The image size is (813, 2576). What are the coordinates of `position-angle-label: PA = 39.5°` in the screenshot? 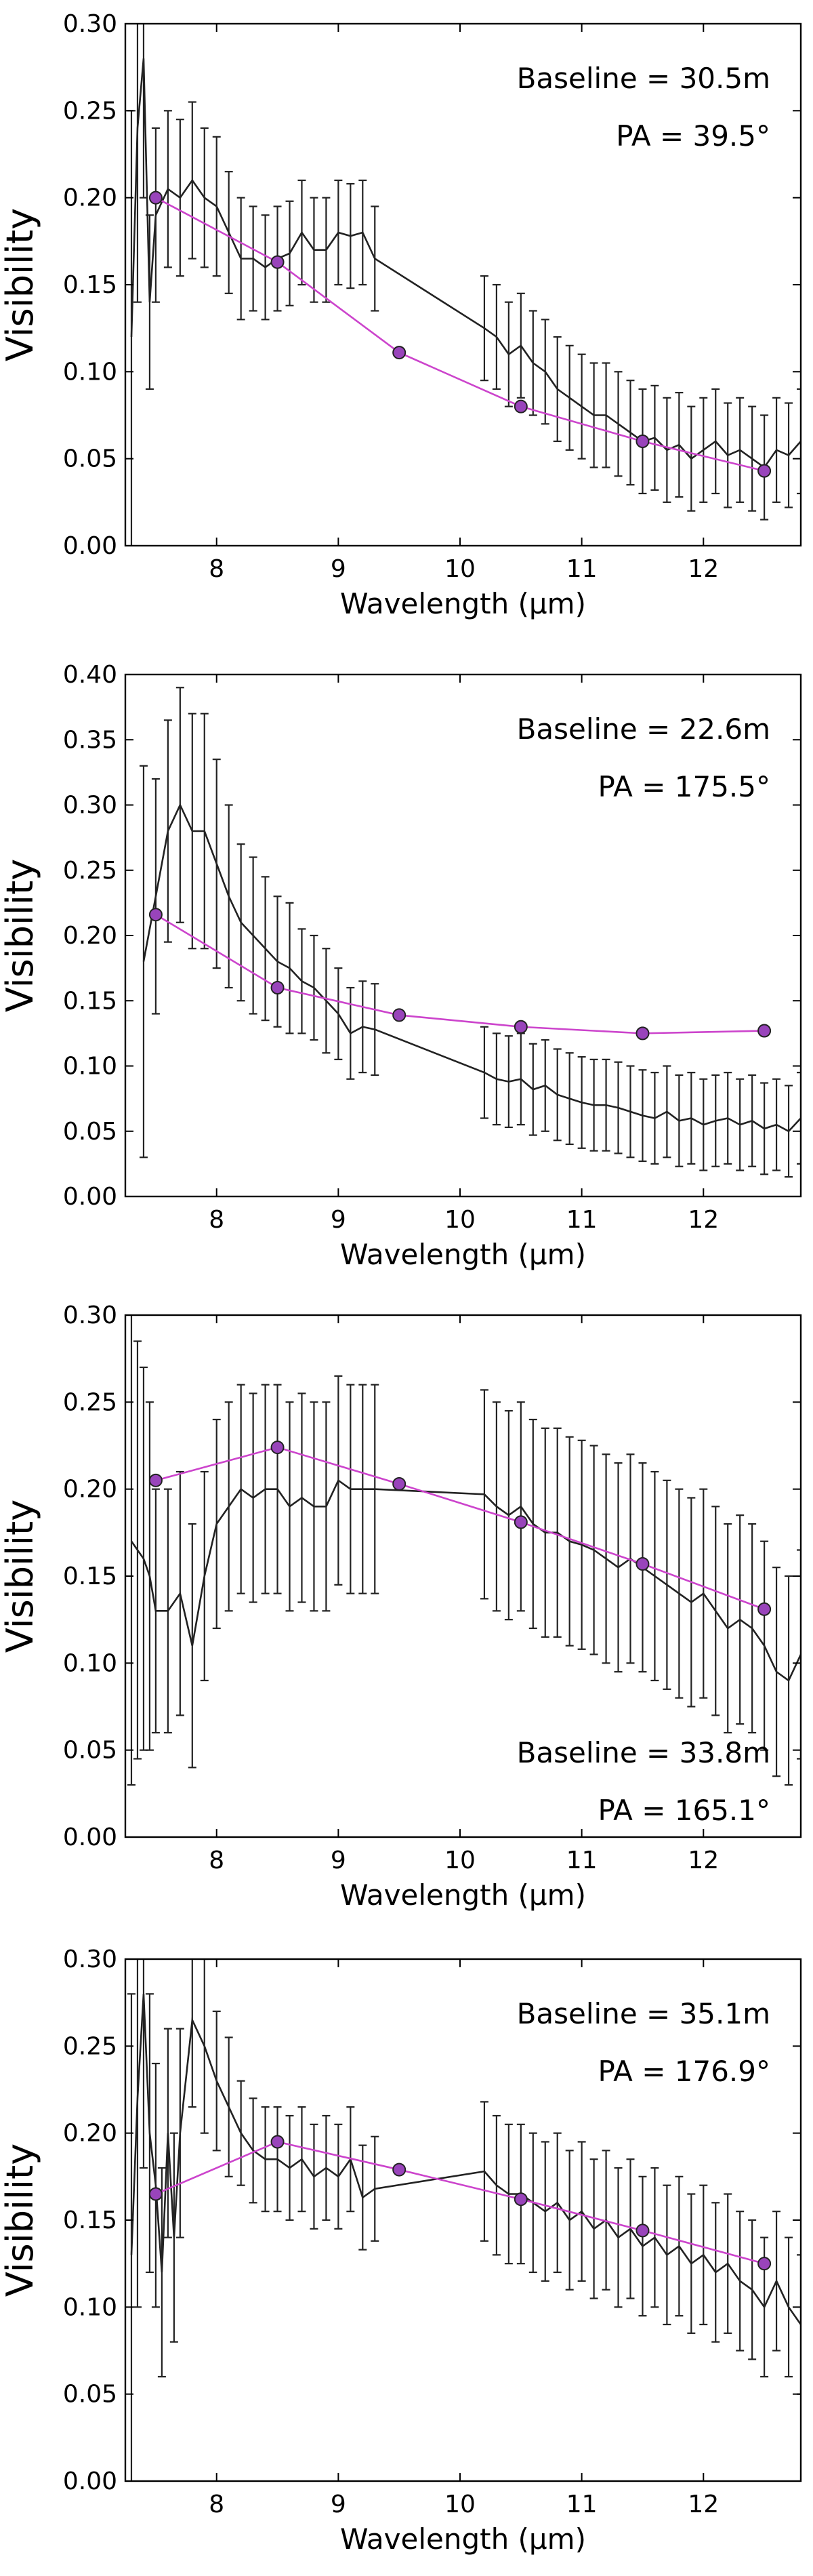 It's located at (693, 136).